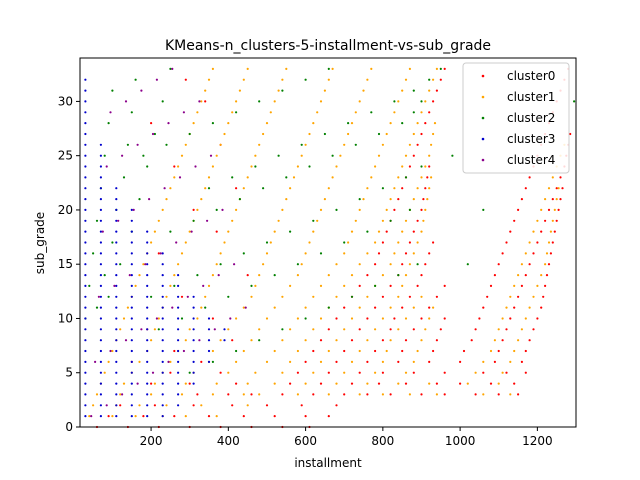 The width and height of the screenshot is (640, 480). I want to click on y-tick-label-0: 0, so click(69, 427).